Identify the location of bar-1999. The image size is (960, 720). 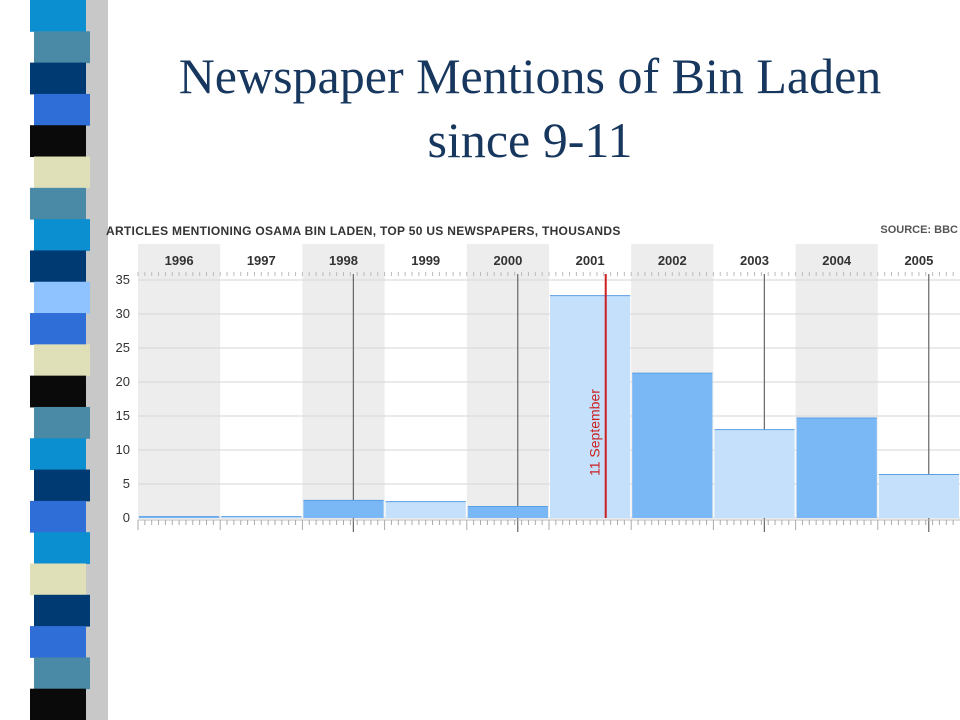
(425, 509).